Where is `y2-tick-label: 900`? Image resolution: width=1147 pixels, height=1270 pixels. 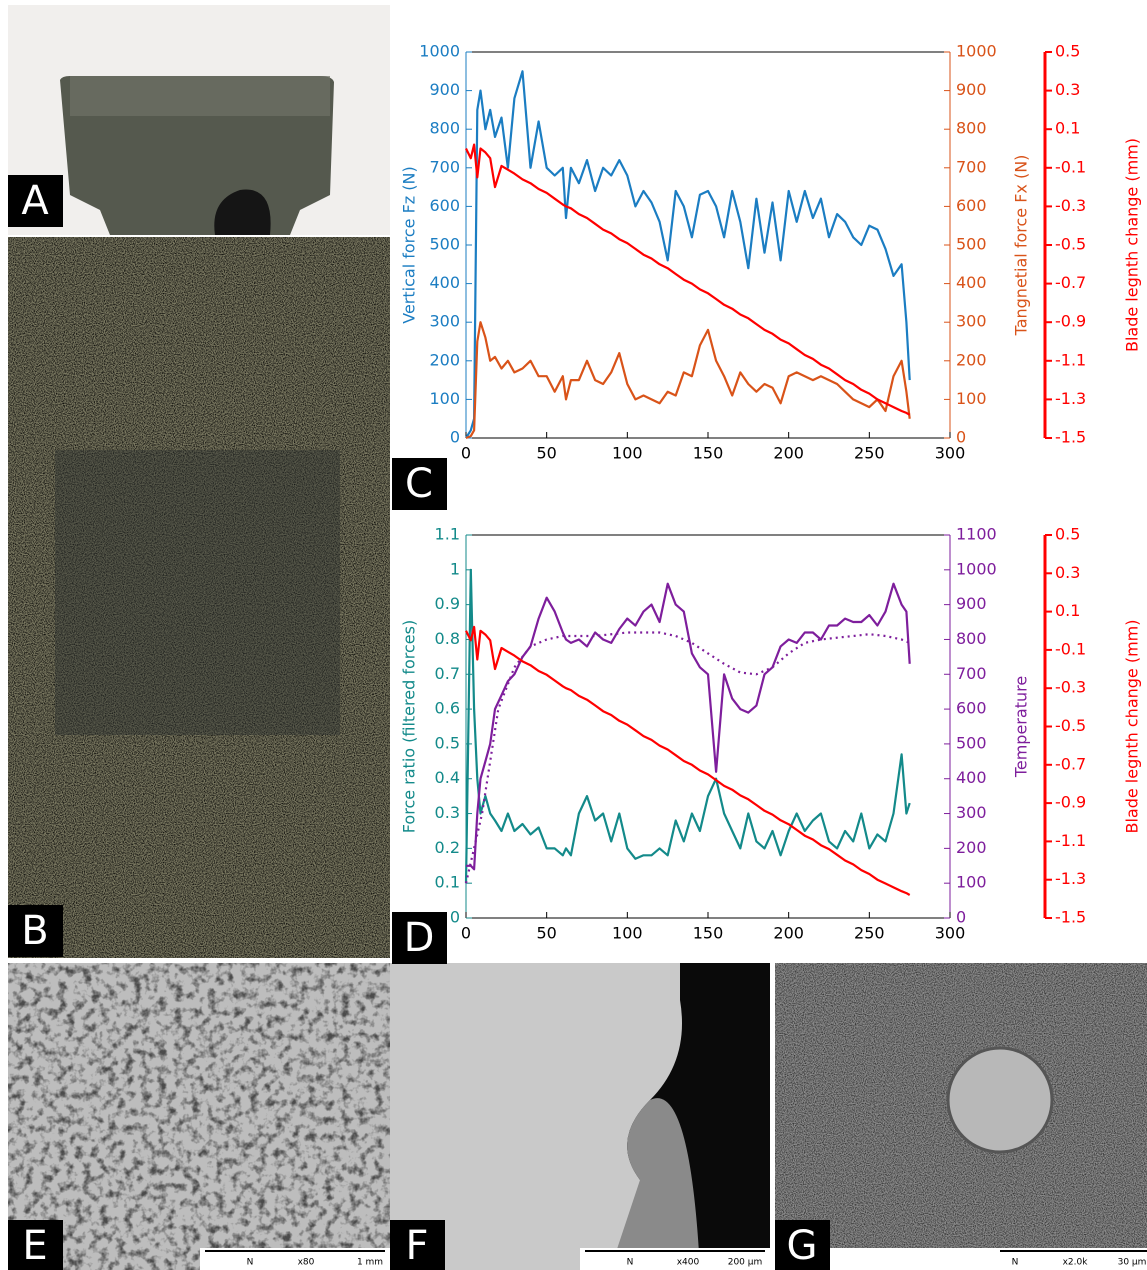
y2-tick-label: 900 is located at coordinates (971, 89).